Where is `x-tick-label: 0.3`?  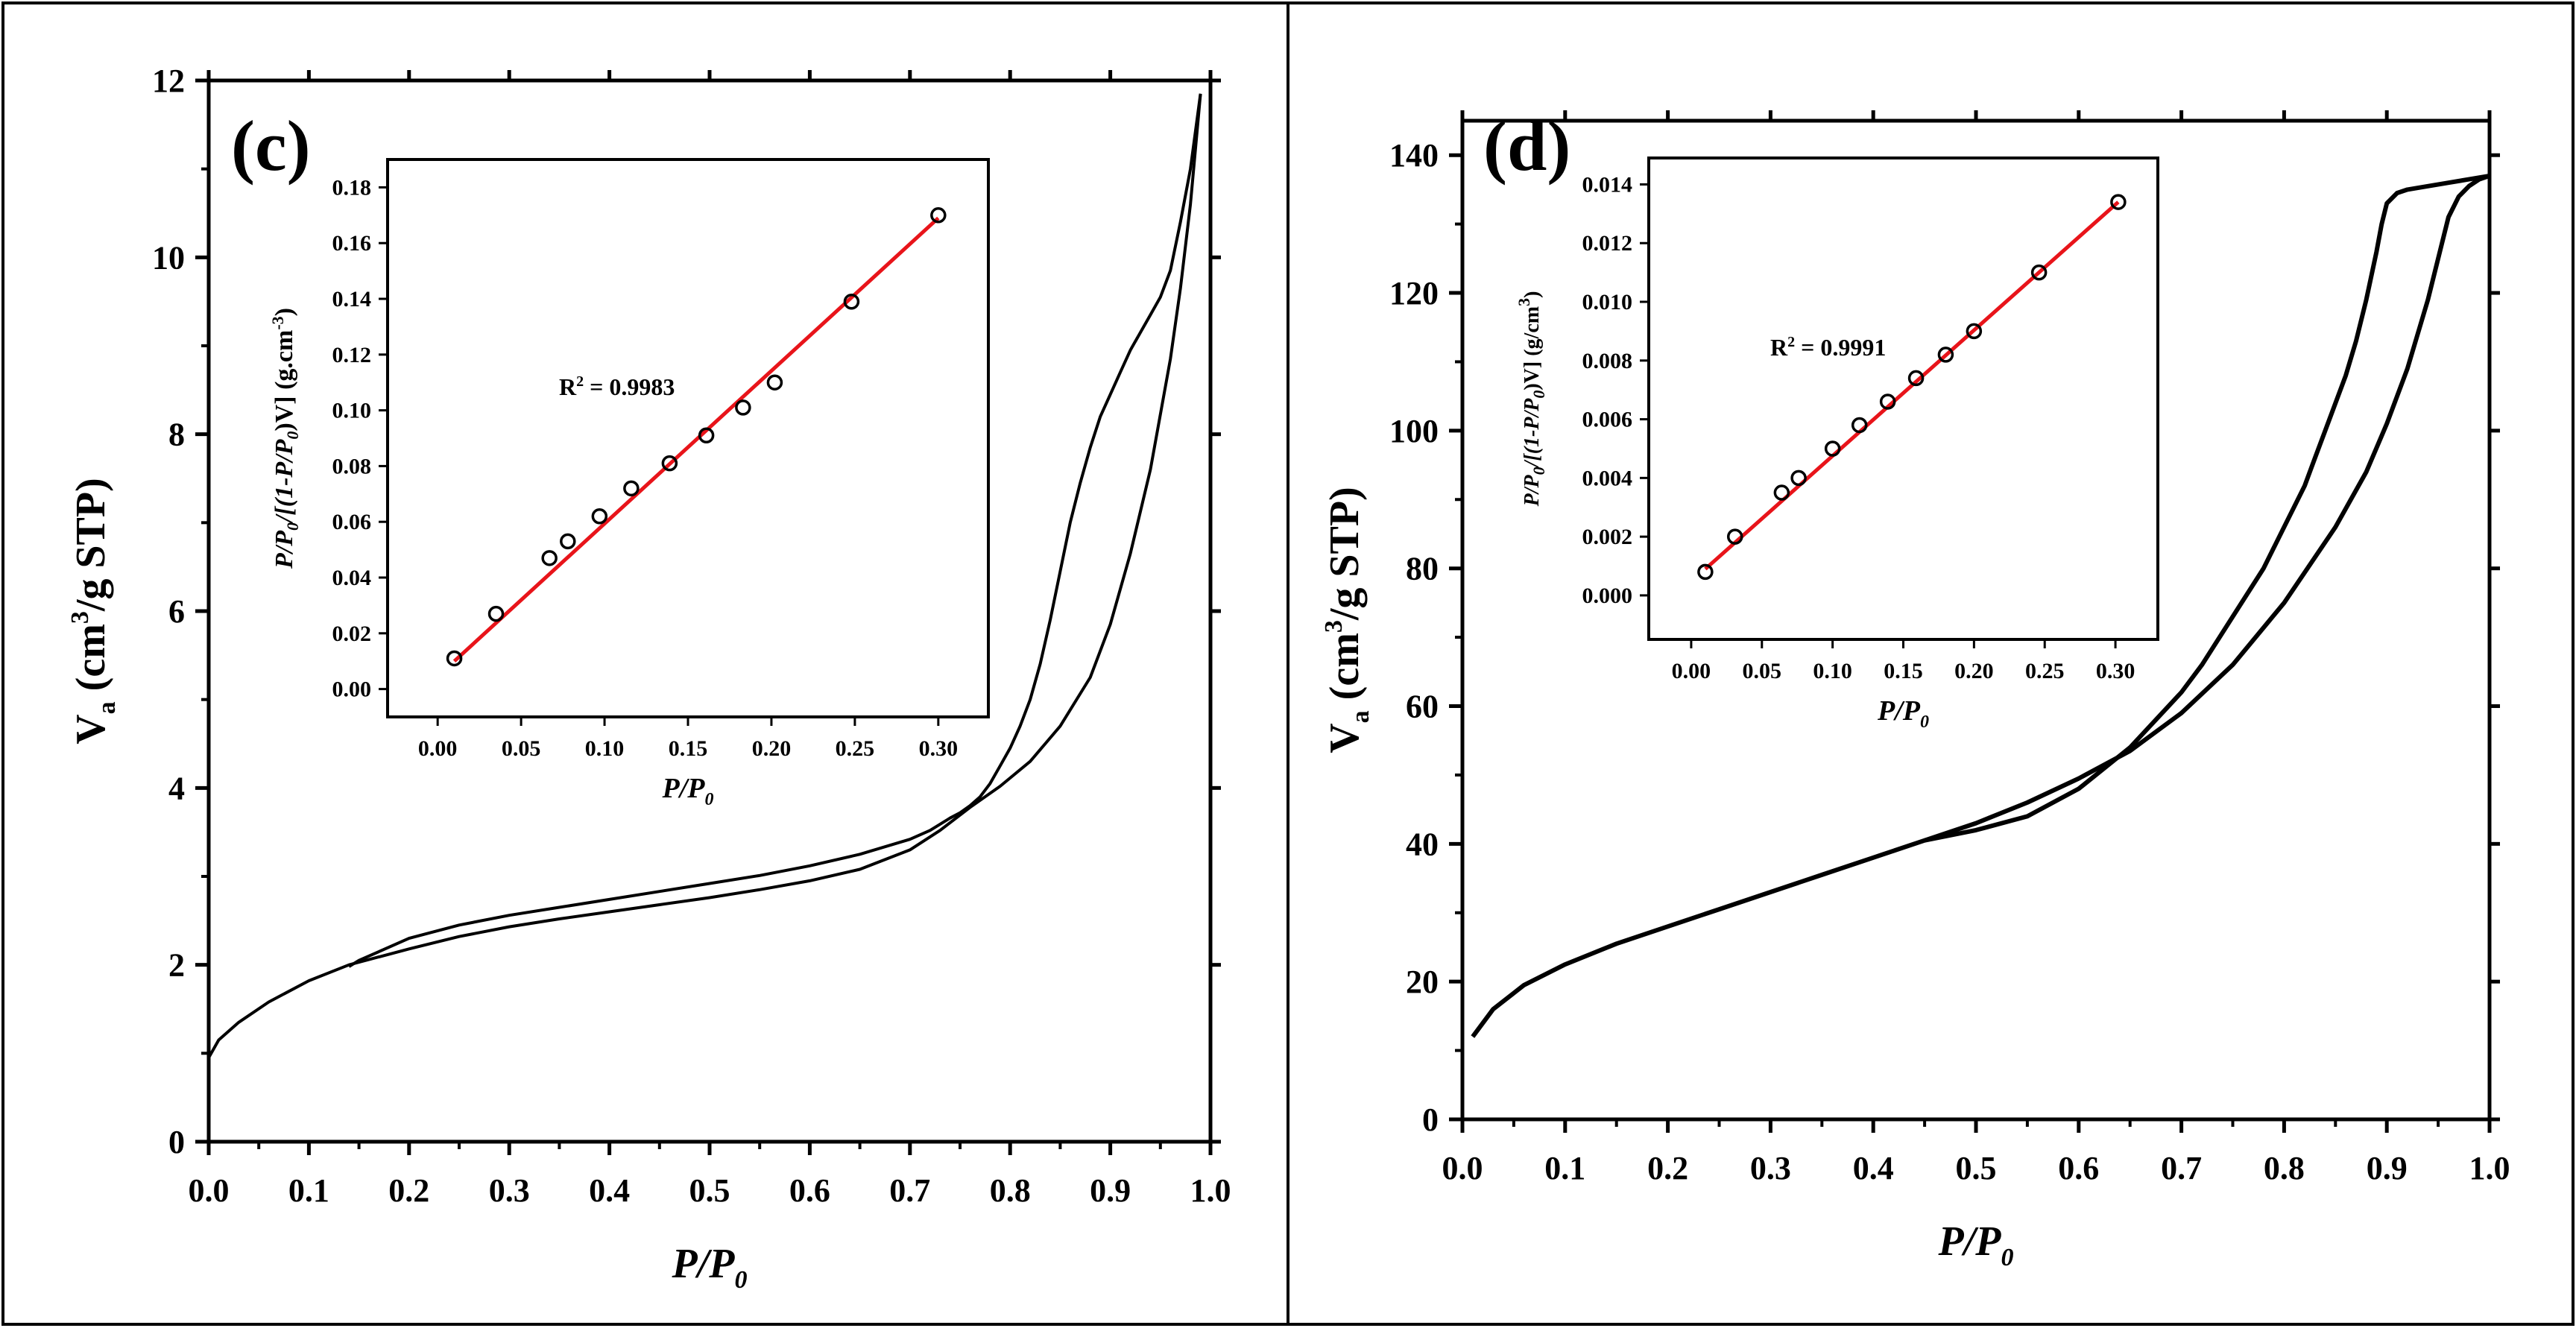 x-tick-label: 0.3 is located at coordinates (1771, 1168).